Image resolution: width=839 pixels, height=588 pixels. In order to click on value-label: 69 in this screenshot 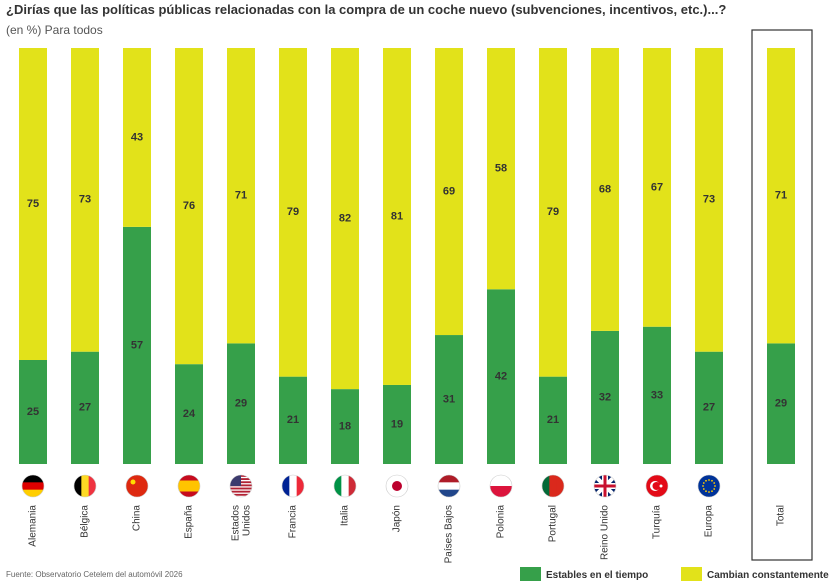, I will do `click(449, 191)`.